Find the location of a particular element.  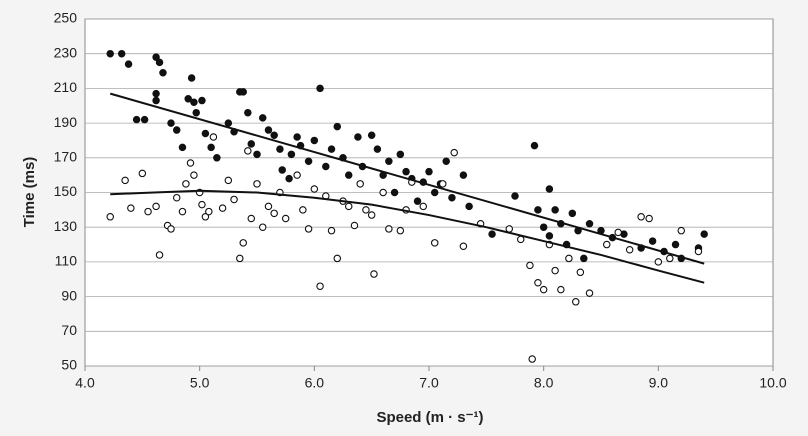

y-tick-label: 230 is located at coordinates (66, 52).